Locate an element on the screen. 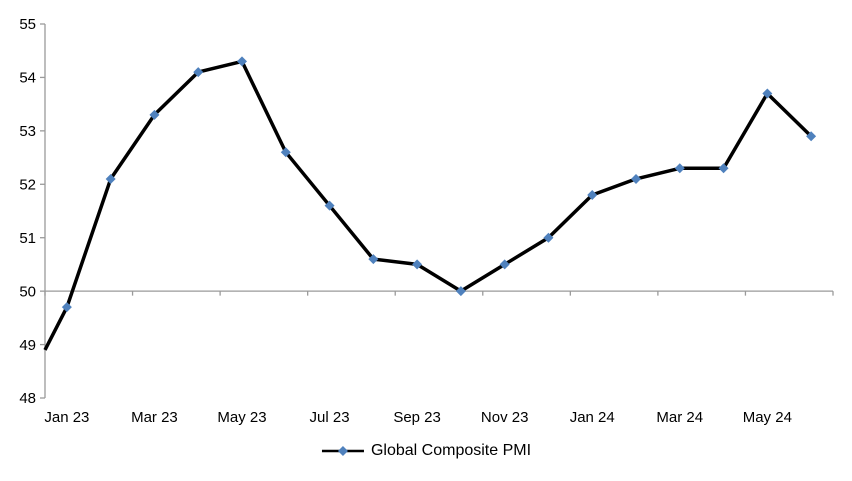 The image size is (852, 481). value-axis-label: 49 is located at coordinates (27, 345).